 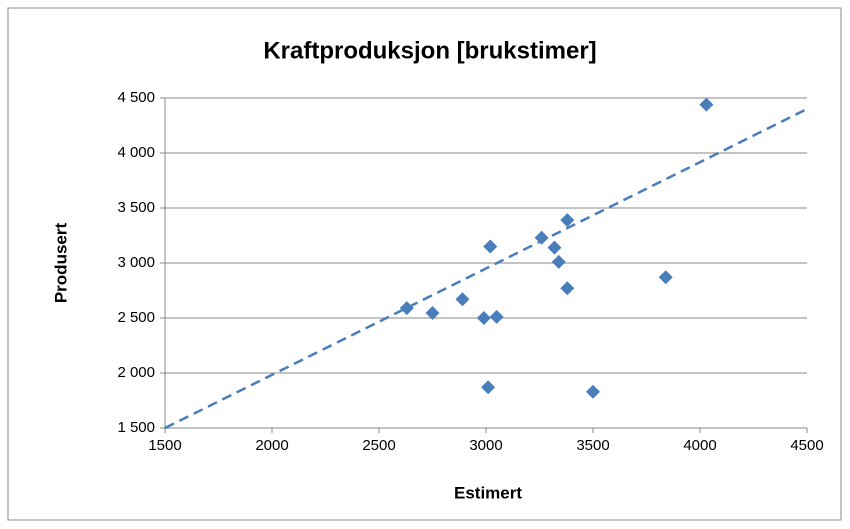 What do you see at coordinates (136, 262) in the screenshot?
I see `y-tick-label: 3 000` at bounding box center [136, 262].